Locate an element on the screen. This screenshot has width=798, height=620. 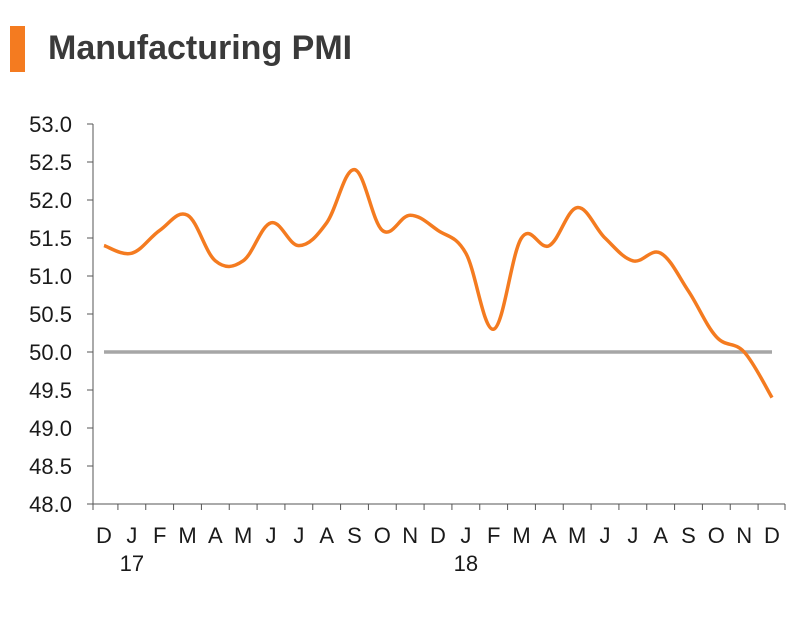
y-tick-label: 48.0 is located at coordinates (50, 504).